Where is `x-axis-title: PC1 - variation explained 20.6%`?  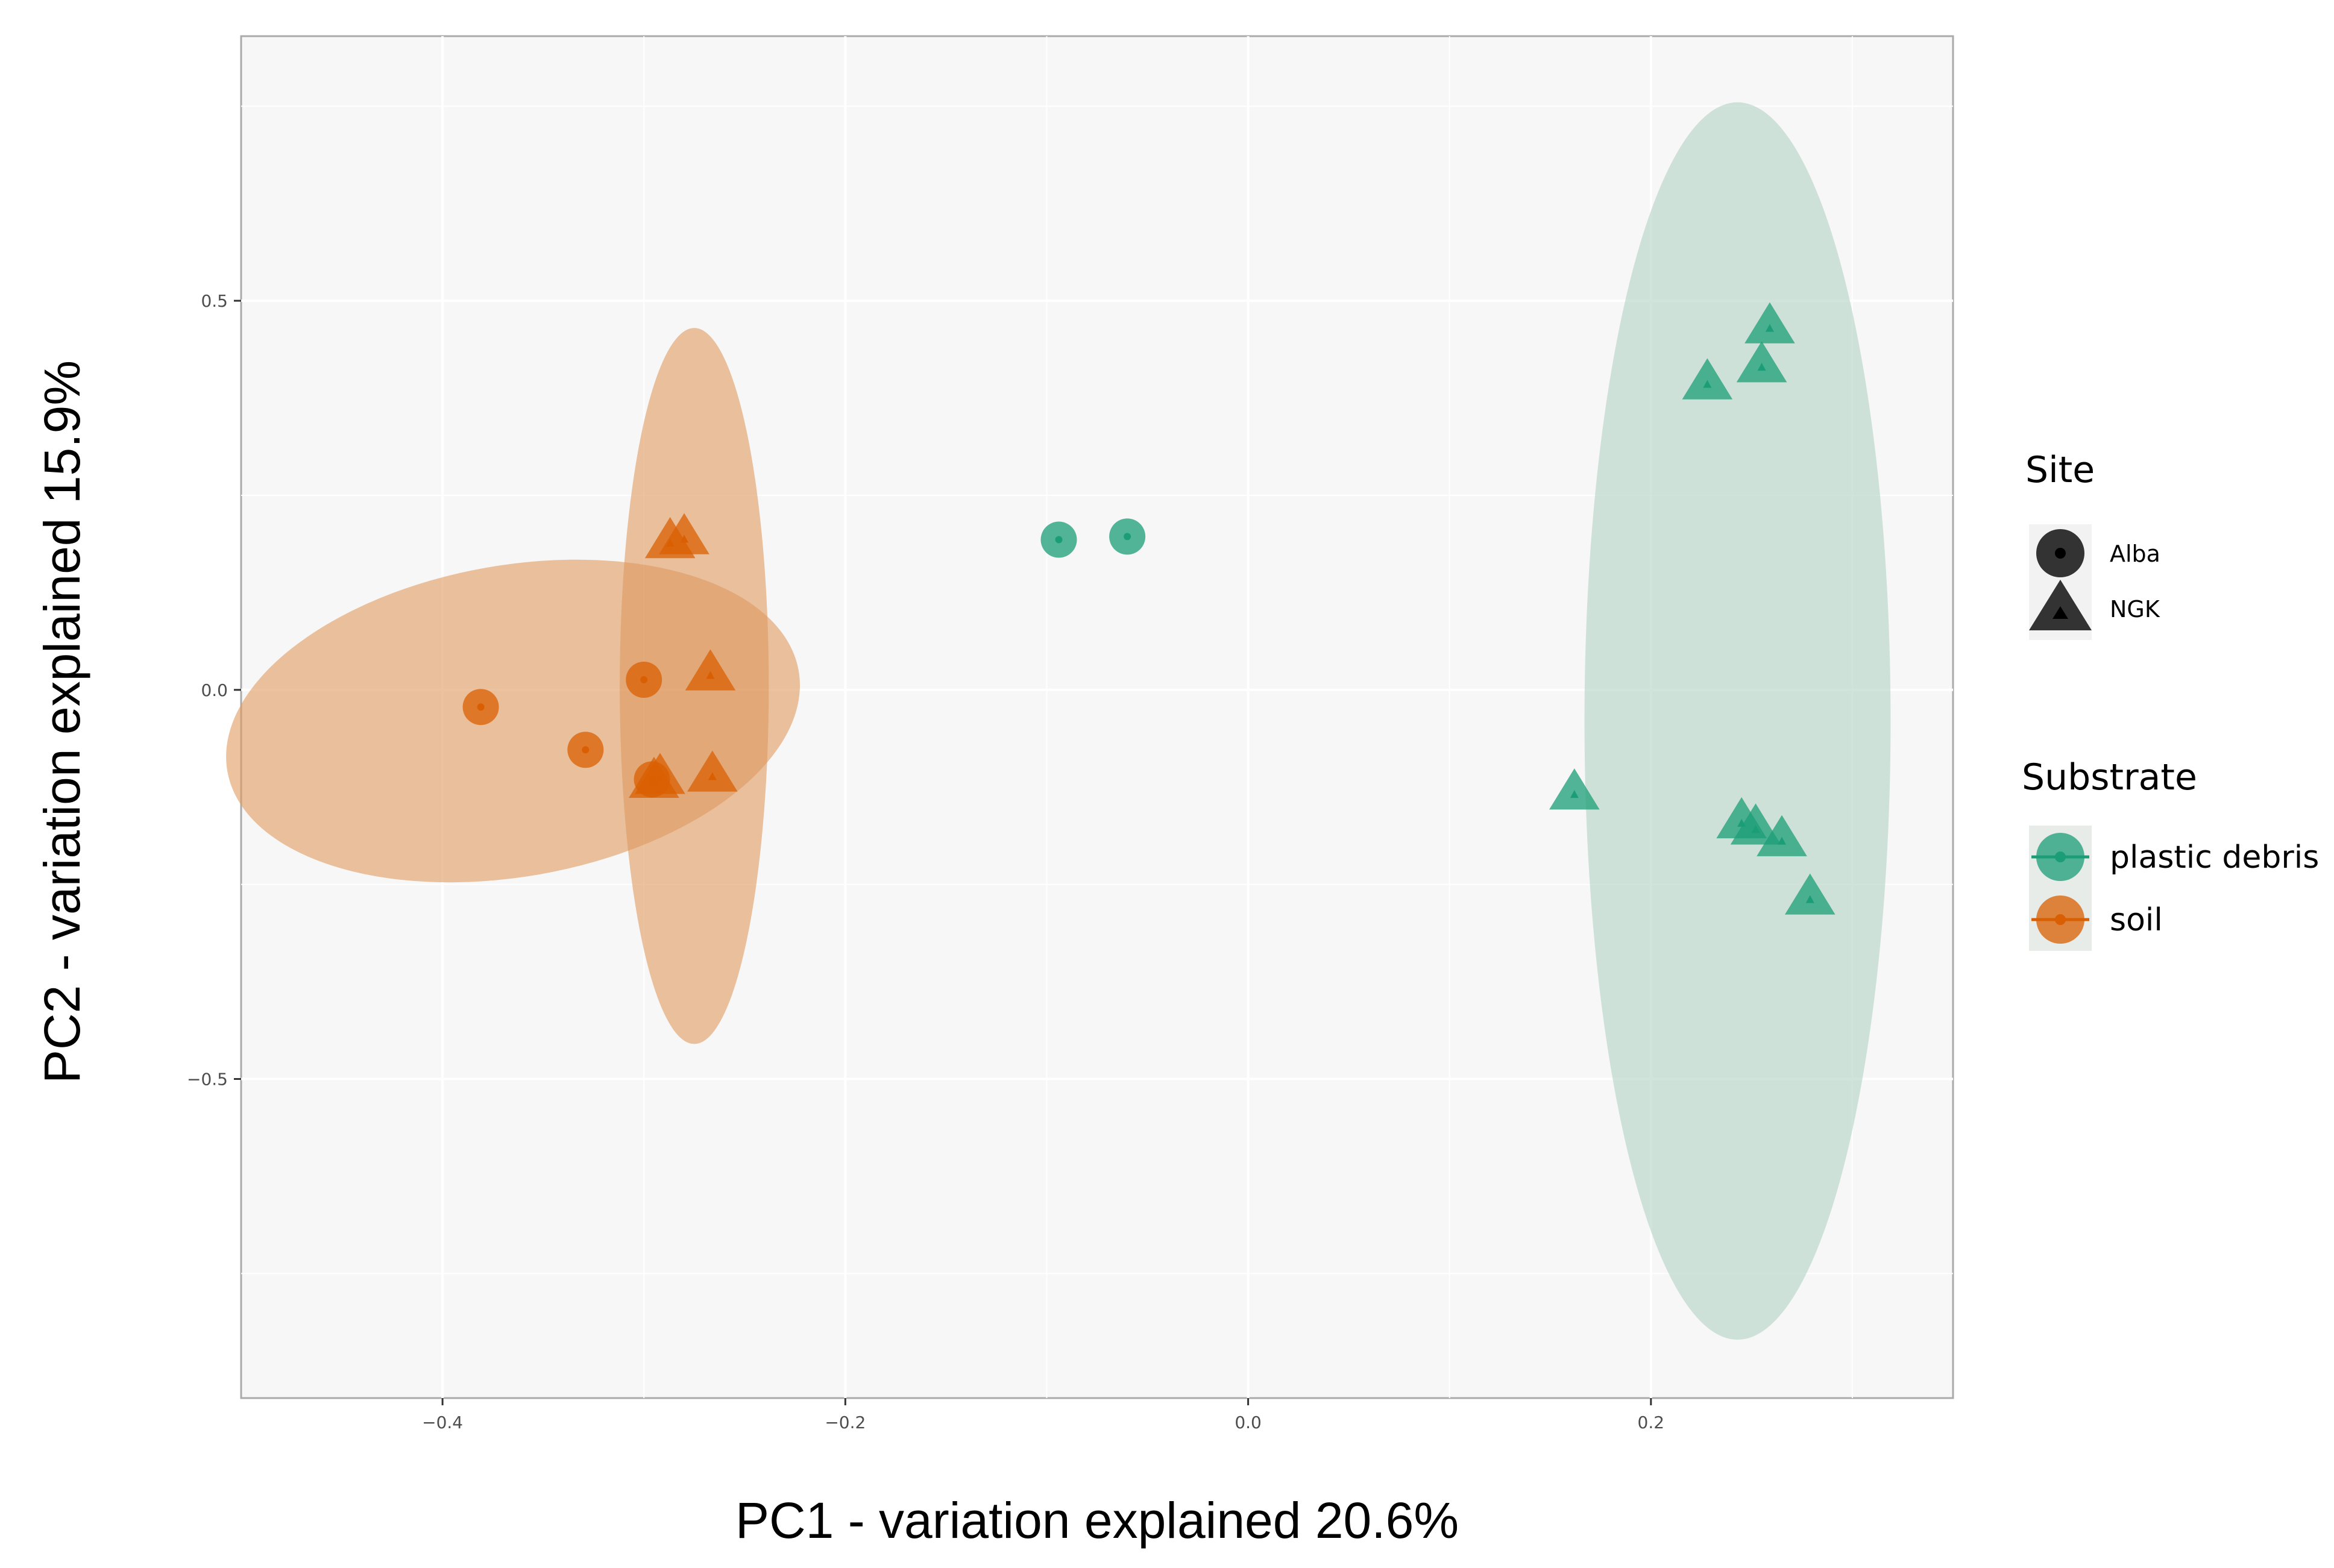
x-axis-title: PC1 - variation explained 20.6% is located at coordinates (1097, 1520).